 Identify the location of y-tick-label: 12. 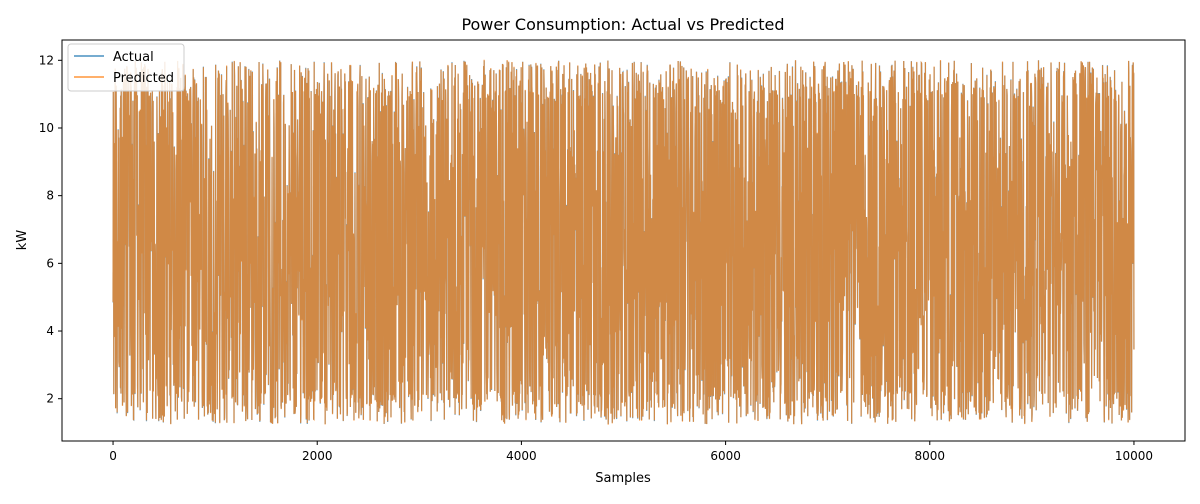
(46, 60).